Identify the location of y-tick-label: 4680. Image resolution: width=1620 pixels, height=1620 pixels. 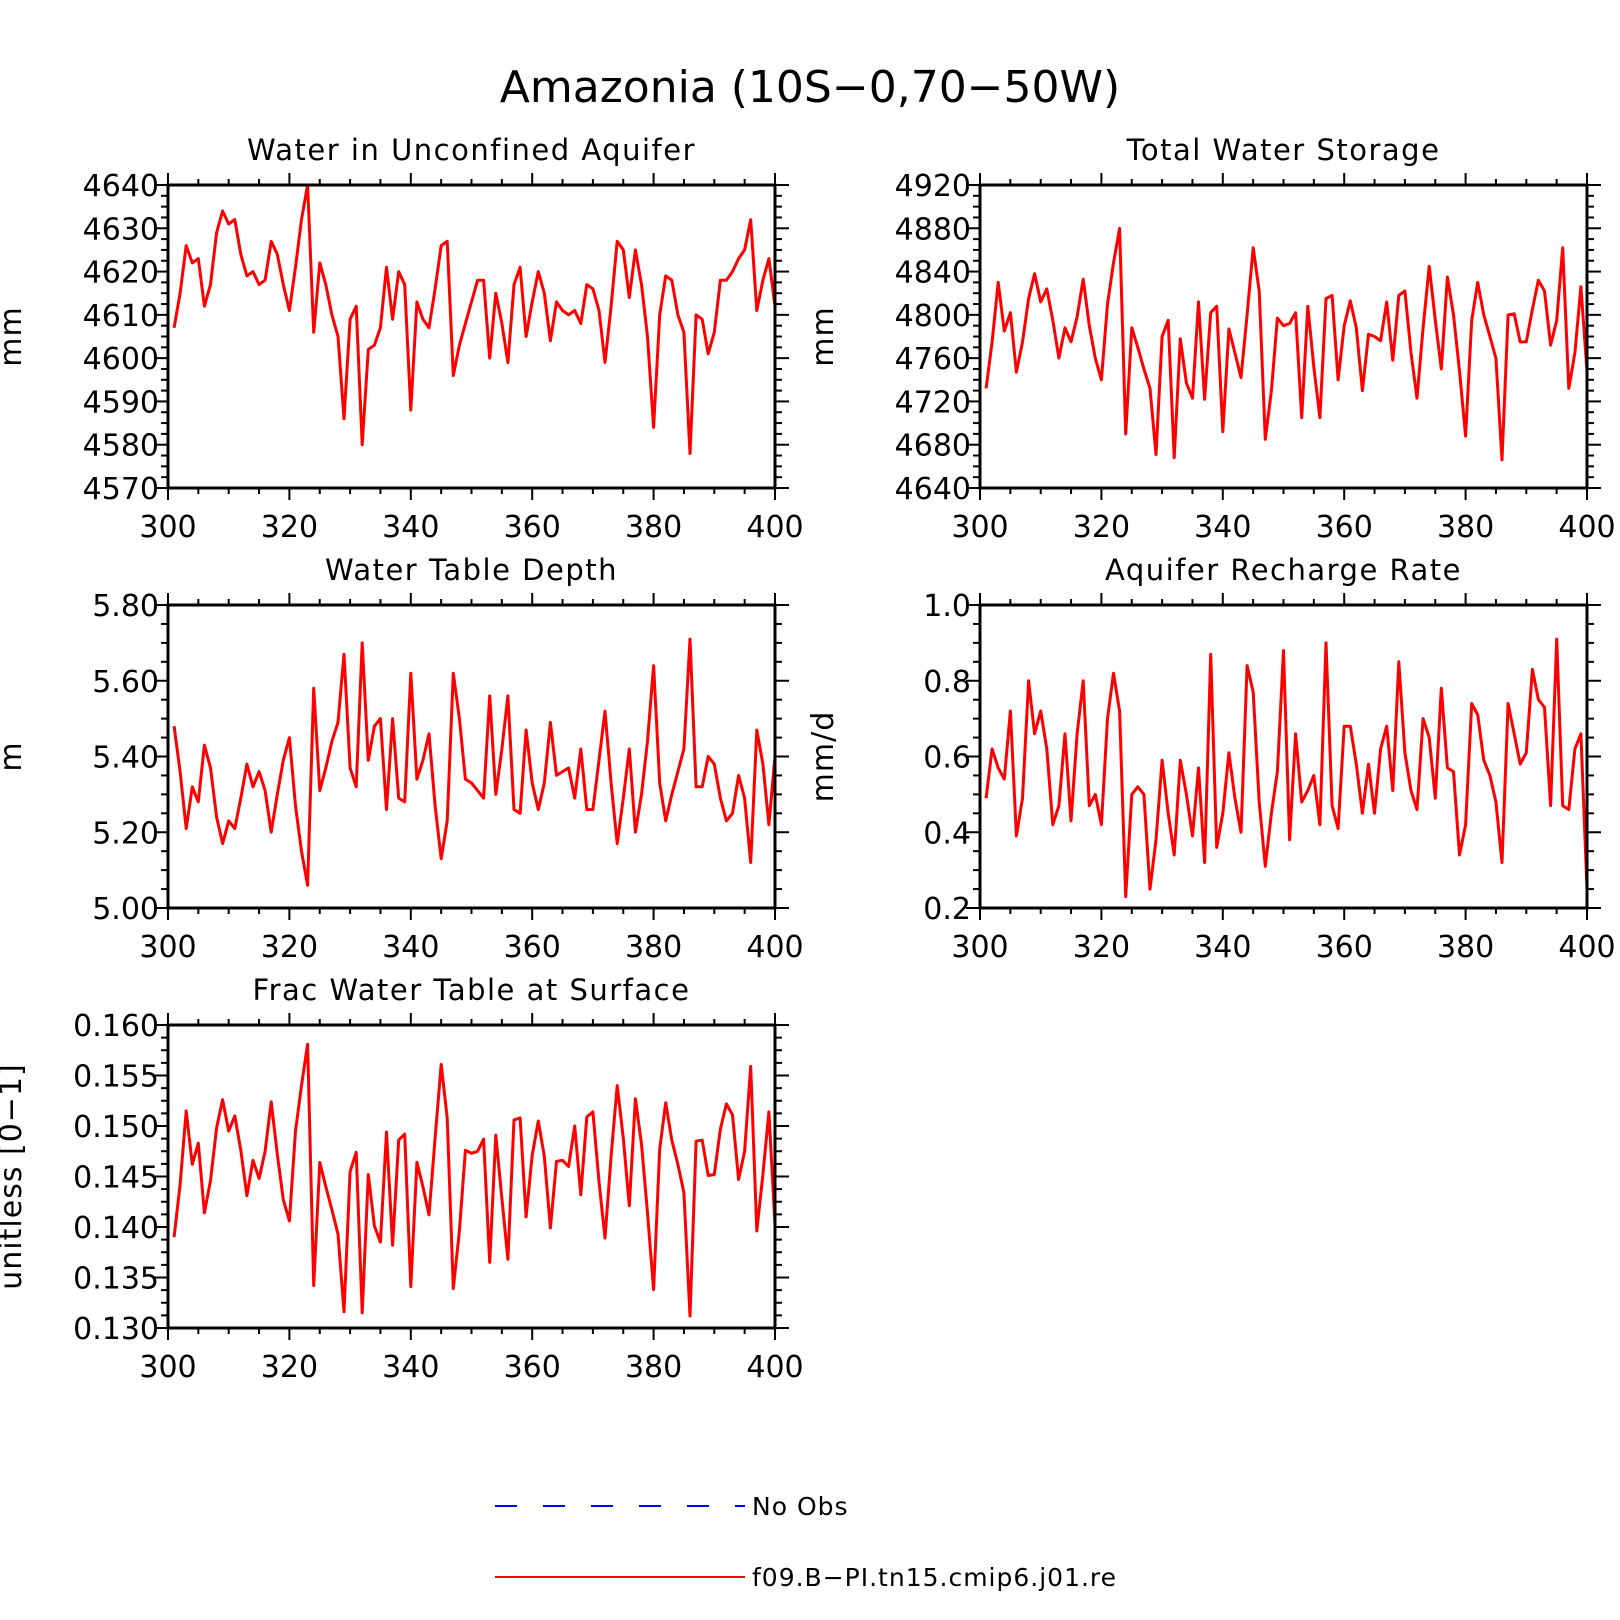
(933, 446).